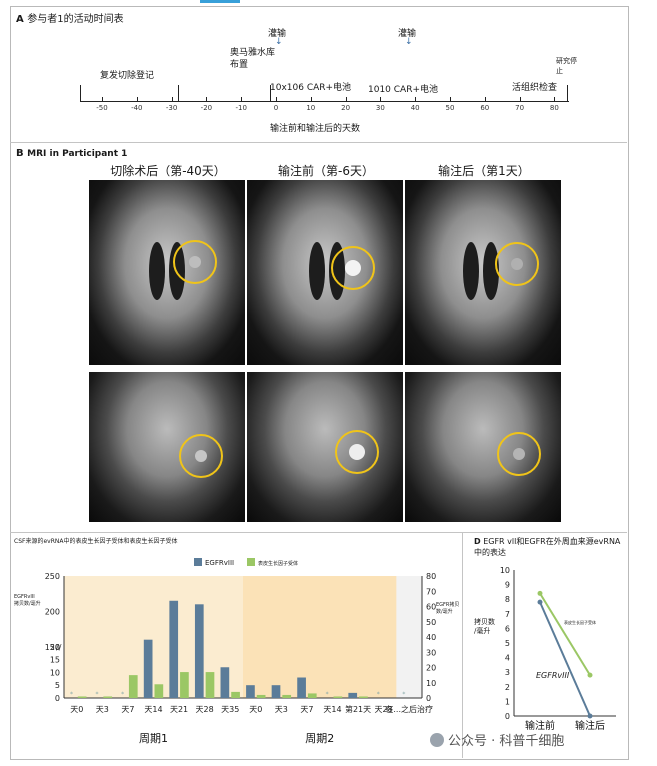  What do you see at coordinates (431, 576) in the screenshot?
I see `right-tick-label: 80` at bounding box center [431, 576].